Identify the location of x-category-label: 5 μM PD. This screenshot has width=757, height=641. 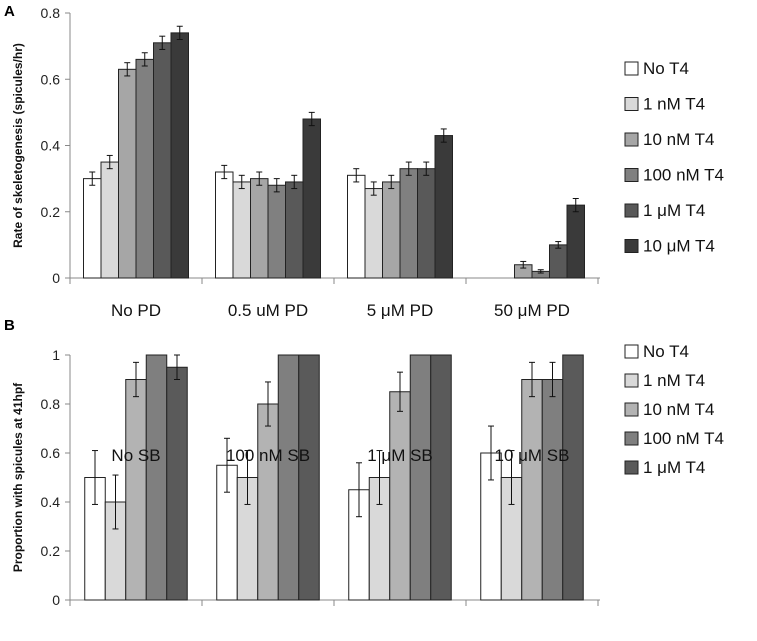
(400, 310).